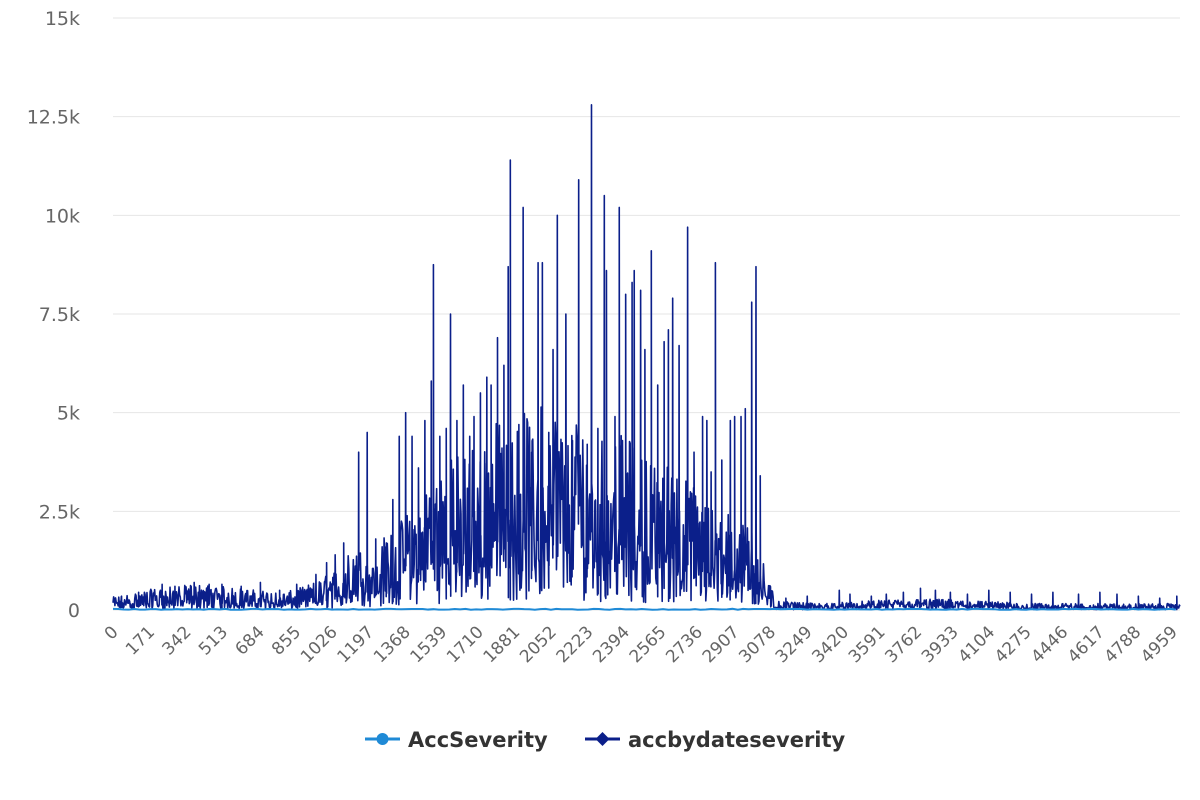 The height and width of the screenshot is (800, 1200). What do you see at coordinates (830, 644) in the screenshot?
I see `x-tick-label: 3420` at bounding box center [830, 644].